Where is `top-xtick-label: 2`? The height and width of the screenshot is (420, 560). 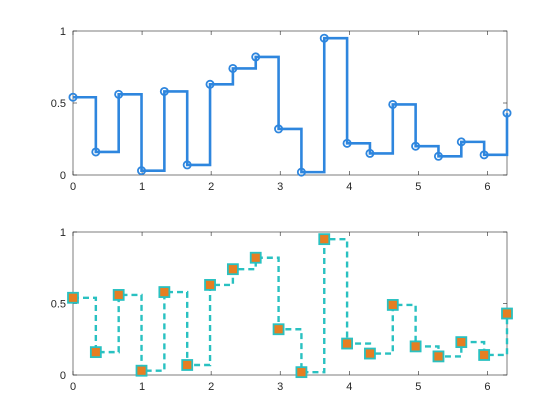
top-xtick-label: 2 is located at coordinates (211, 187).